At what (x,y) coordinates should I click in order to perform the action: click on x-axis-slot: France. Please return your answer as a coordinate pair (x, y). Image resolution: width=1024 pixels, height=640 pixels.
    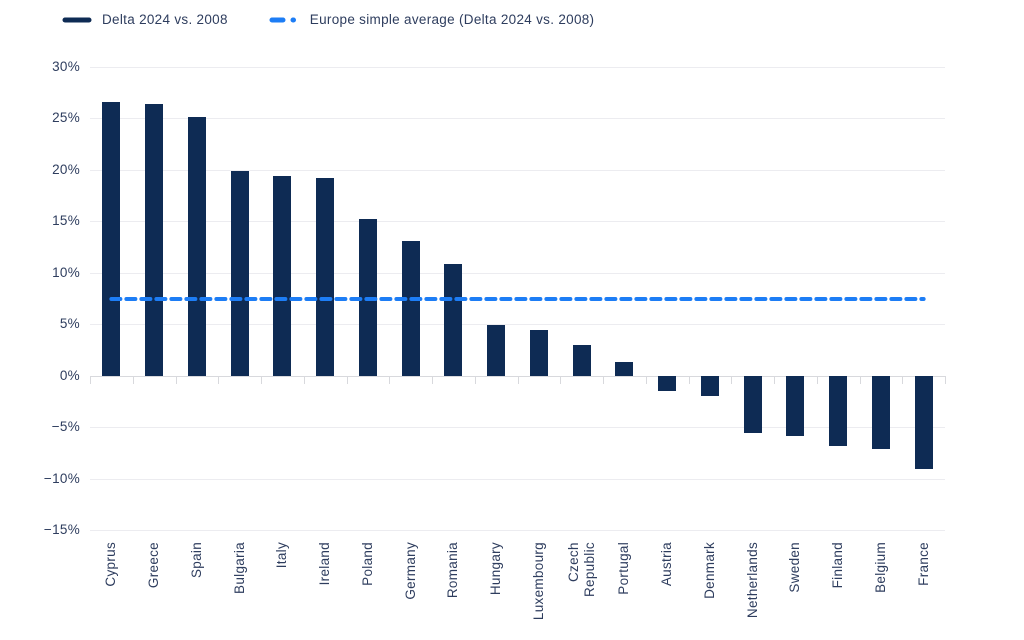
    Looking at the image, I should click on (923, 591).